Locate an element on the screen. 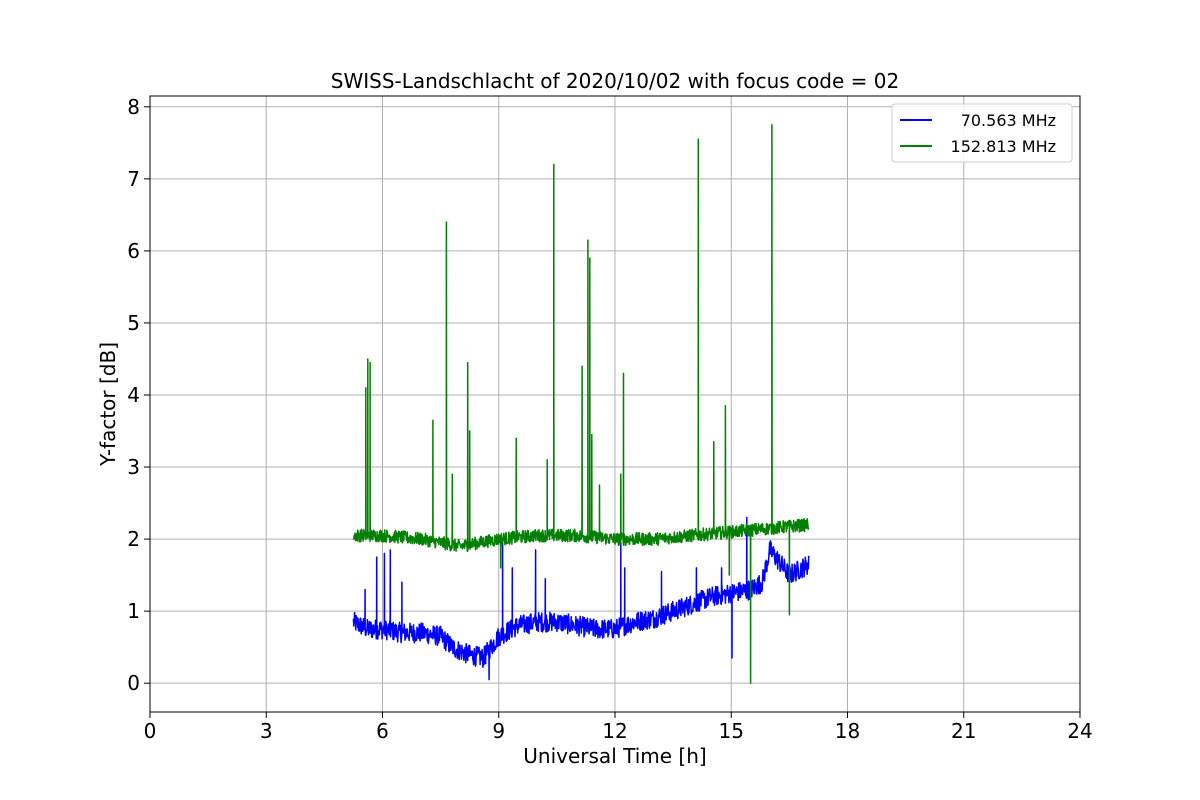  y-tick-label: 1 is located at coordinates (133, 611).